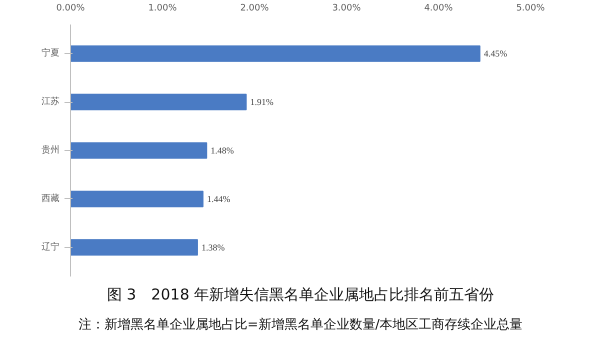 This screenshot has width=600, height=337. I want to click on data-label: 4.45%, so click(496, 53).